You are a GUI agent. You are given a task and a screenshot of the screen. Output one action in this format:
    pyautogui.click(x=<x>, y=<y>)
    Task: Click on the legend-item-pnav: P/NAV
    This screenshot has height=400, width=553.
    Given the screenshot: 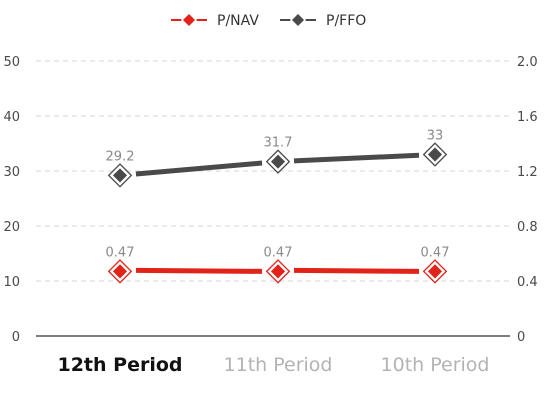 What is the action you would take?
    pyautogui.click(x=215, y=20)
    